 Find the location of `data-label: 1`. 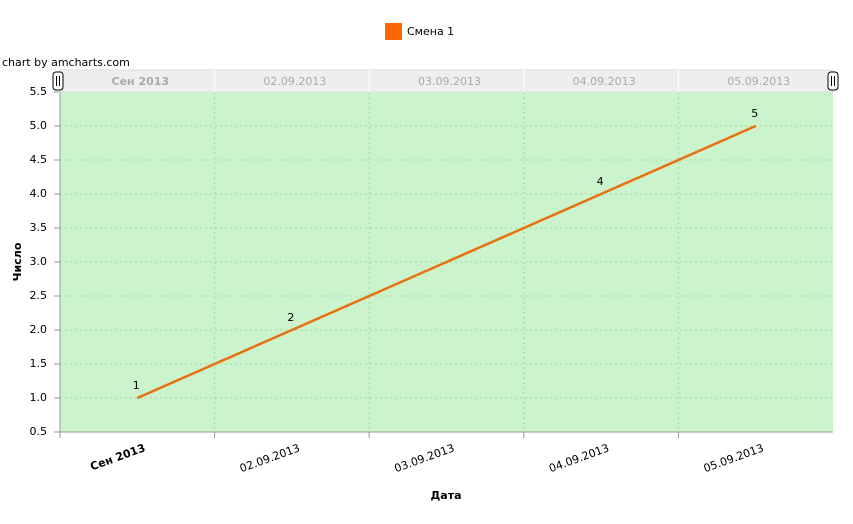

data-label: 1 is located at coordinates (136, 385).